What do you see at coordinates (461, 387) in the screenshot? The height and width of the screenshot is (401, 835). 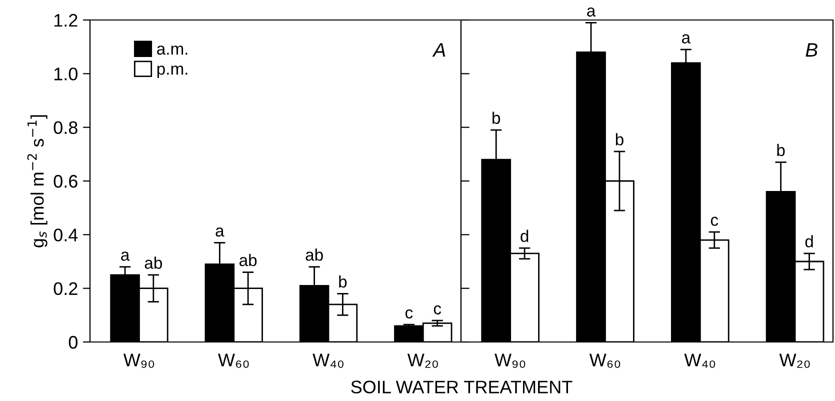 I see `x-axis-title: SOIL WATER TREATMENT` at bounding box center [461, 387].